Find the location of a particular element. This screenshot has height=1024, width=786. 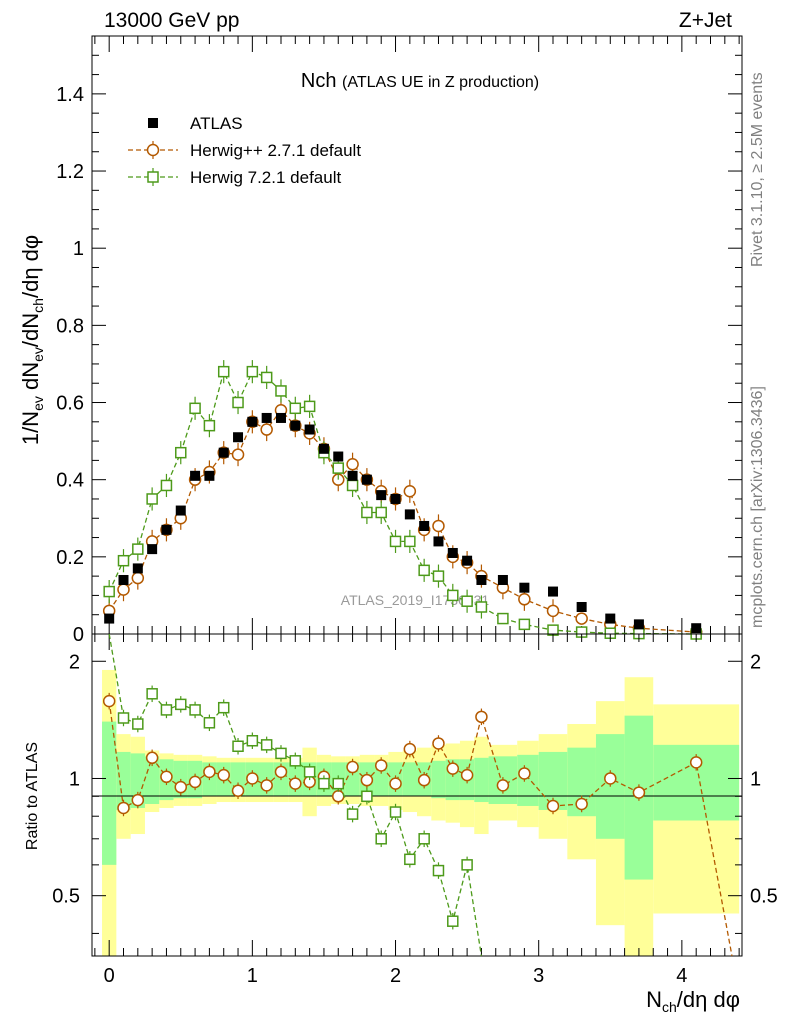

xtick-label: 1 is located at coordinates (252, 976).